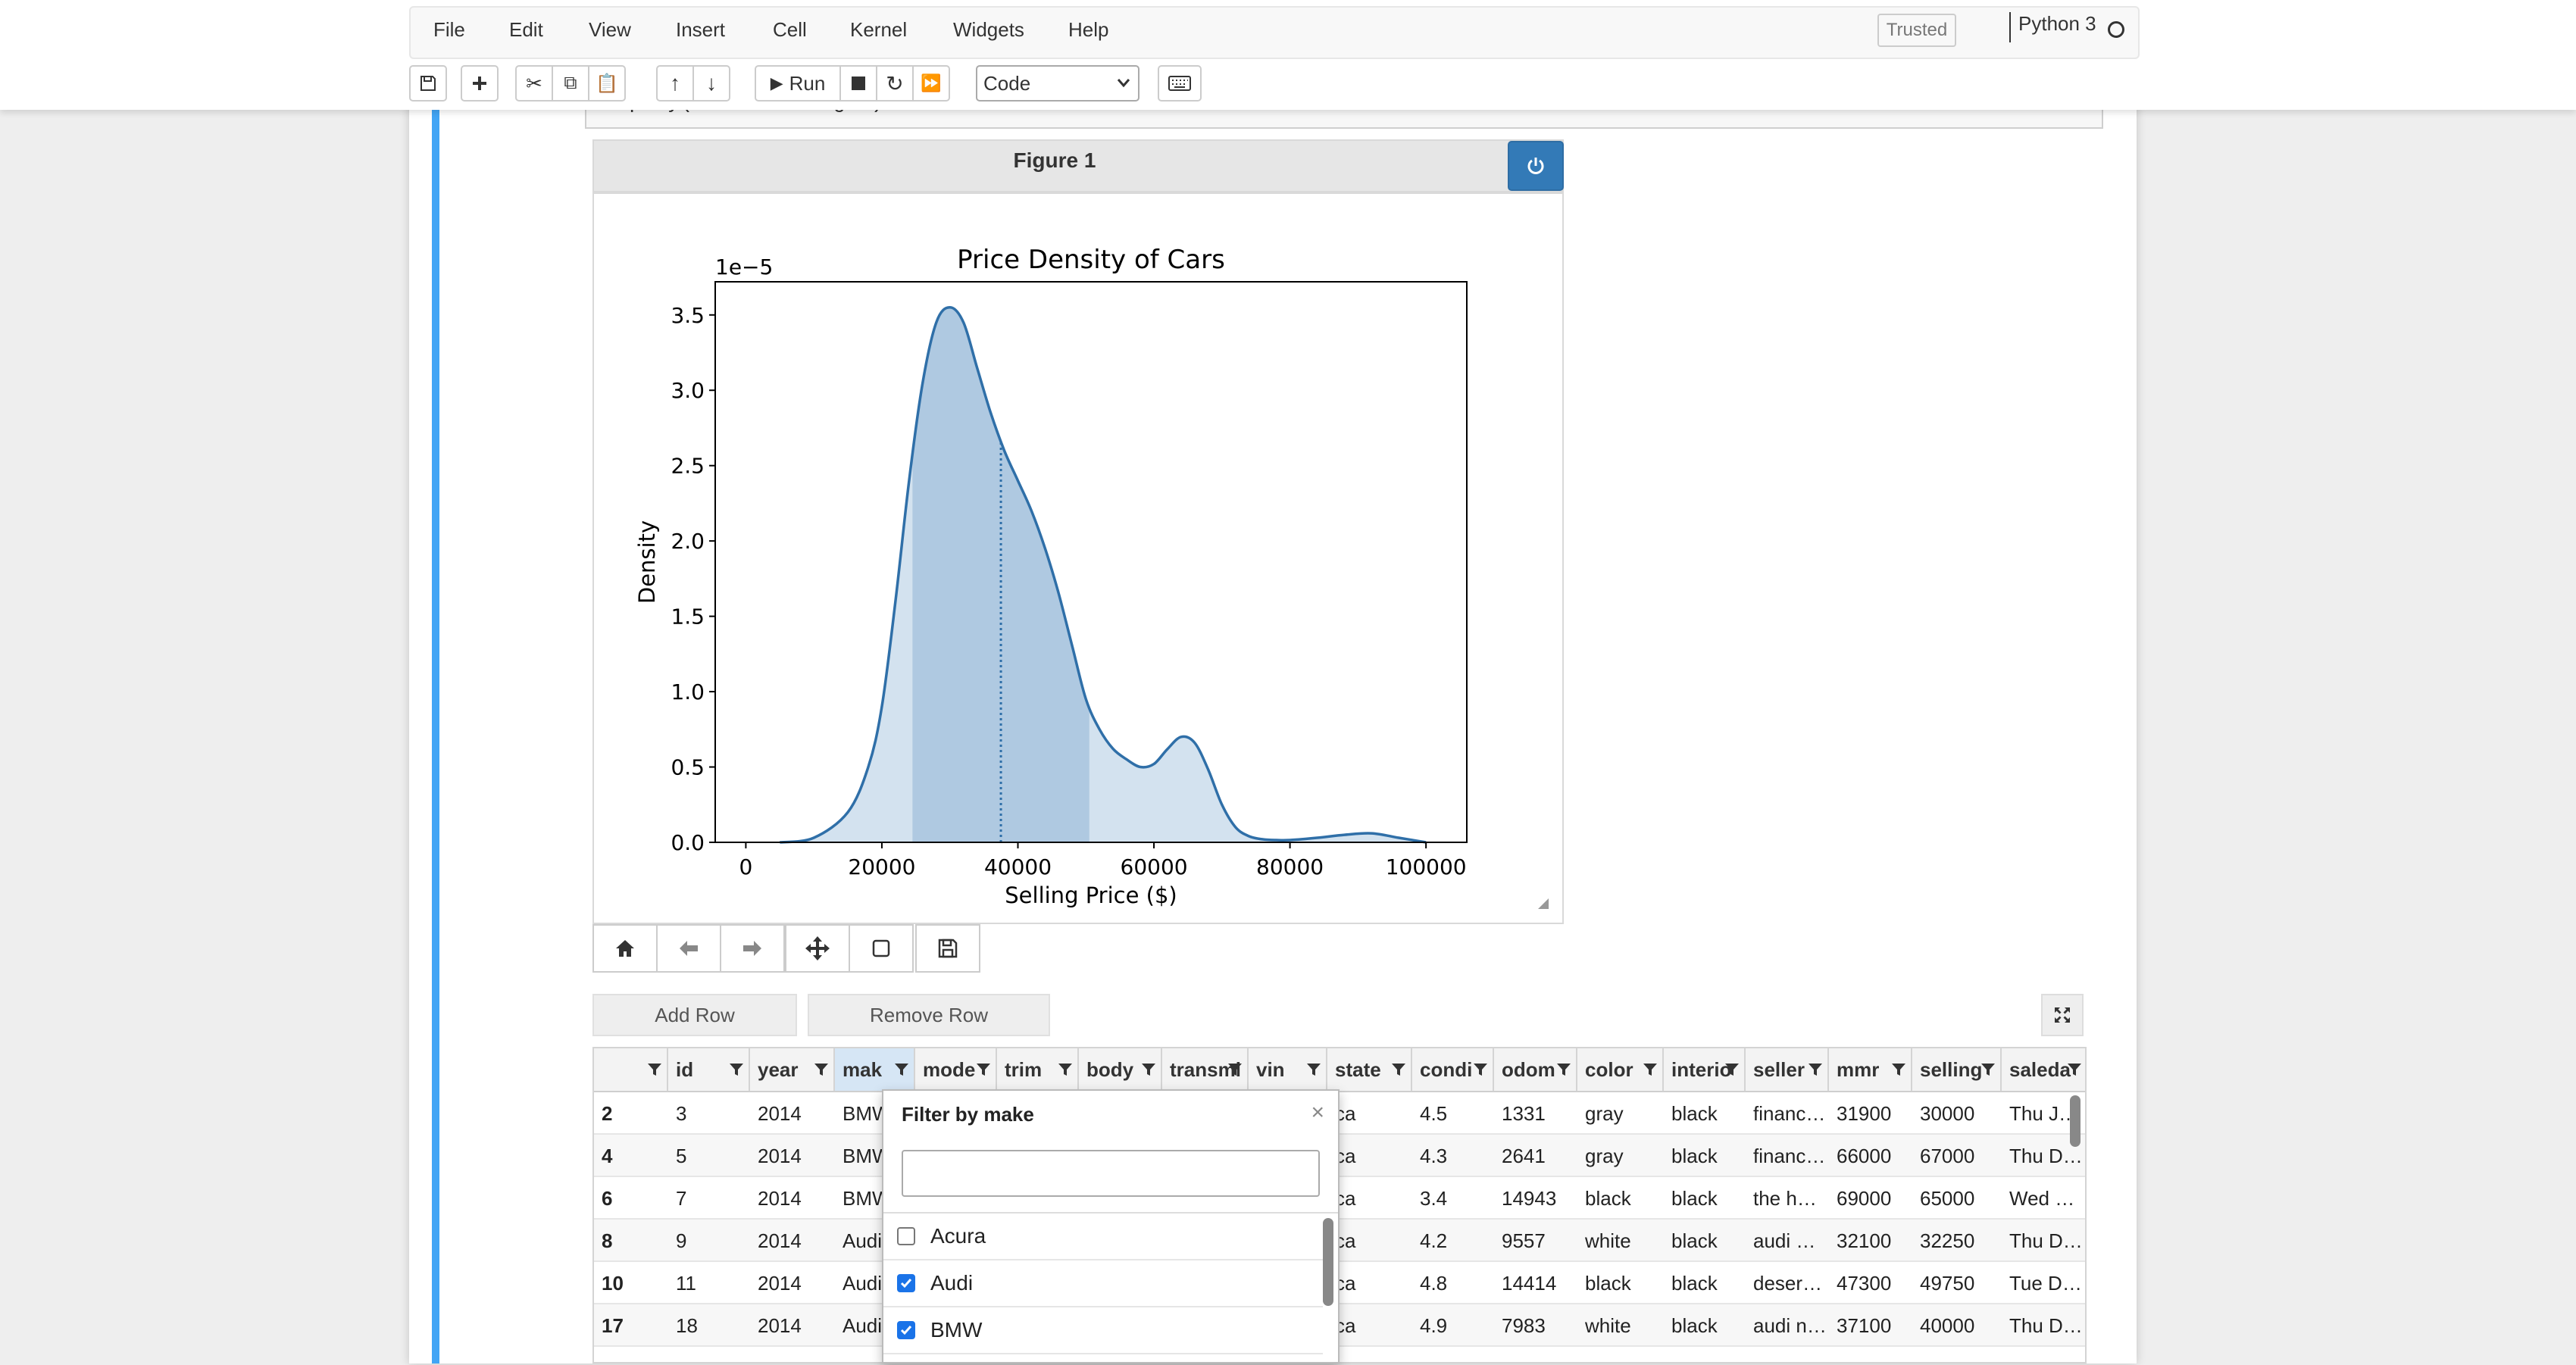 The width and height of the screenshot is (2576, 1365). What do you see at coordinates (1621, 1069) in the screenshot?
I see `column-header-color: color` at bounding box center [1621, 1069].